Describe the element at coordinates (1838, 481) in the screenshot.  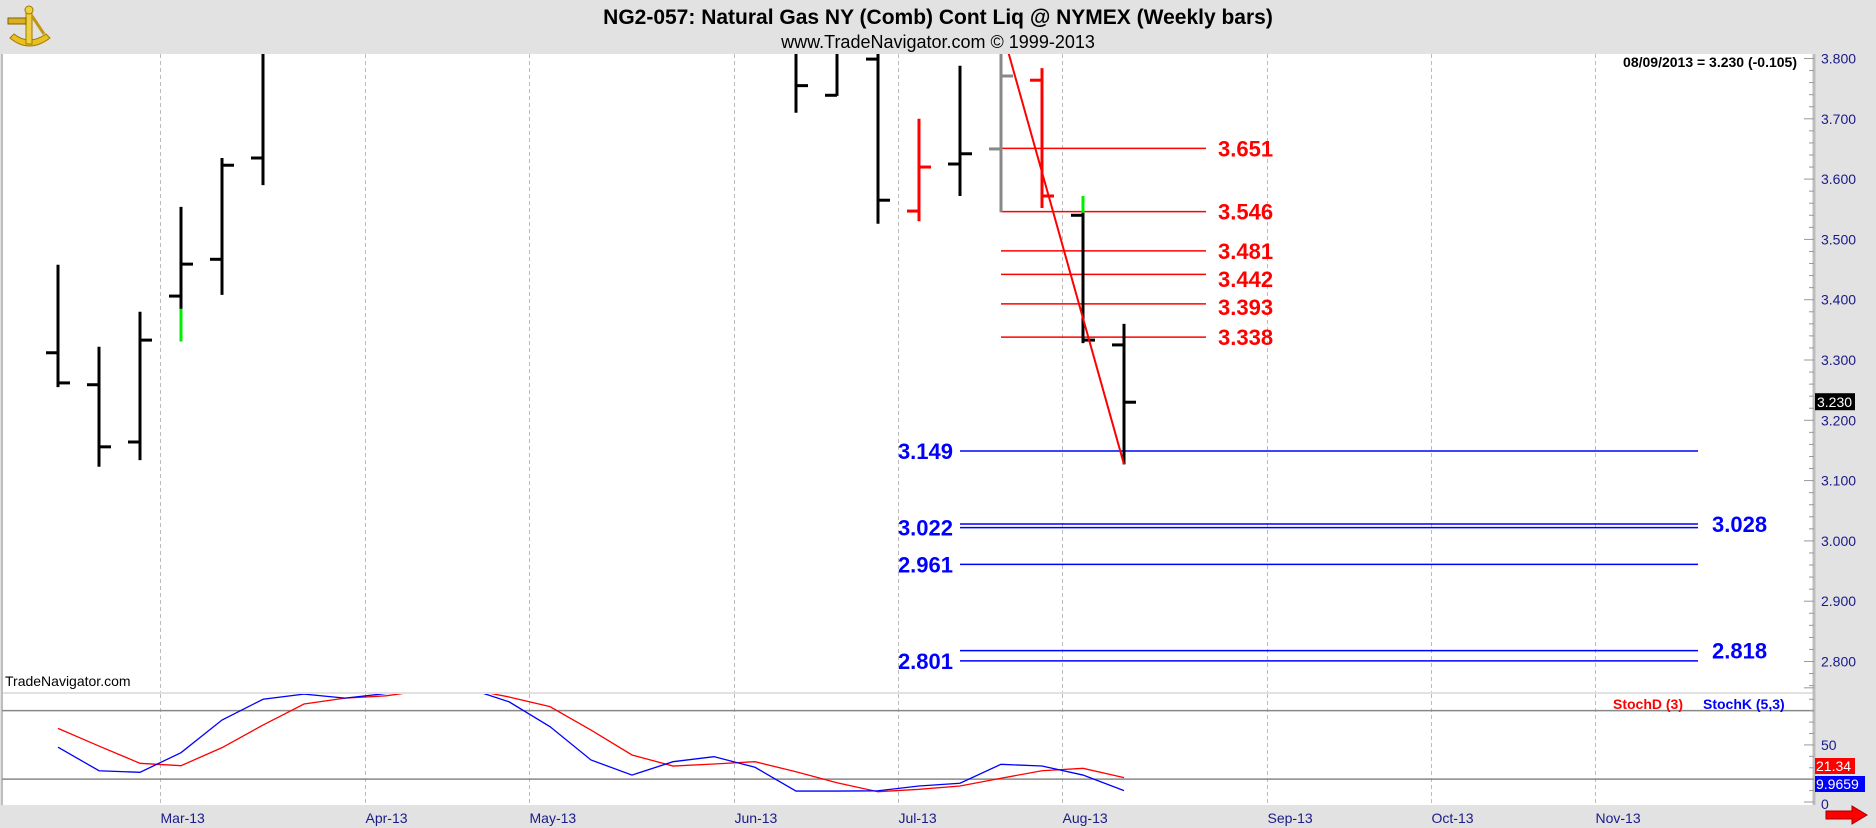
I see `y-tick-label: 3.100` at that location.